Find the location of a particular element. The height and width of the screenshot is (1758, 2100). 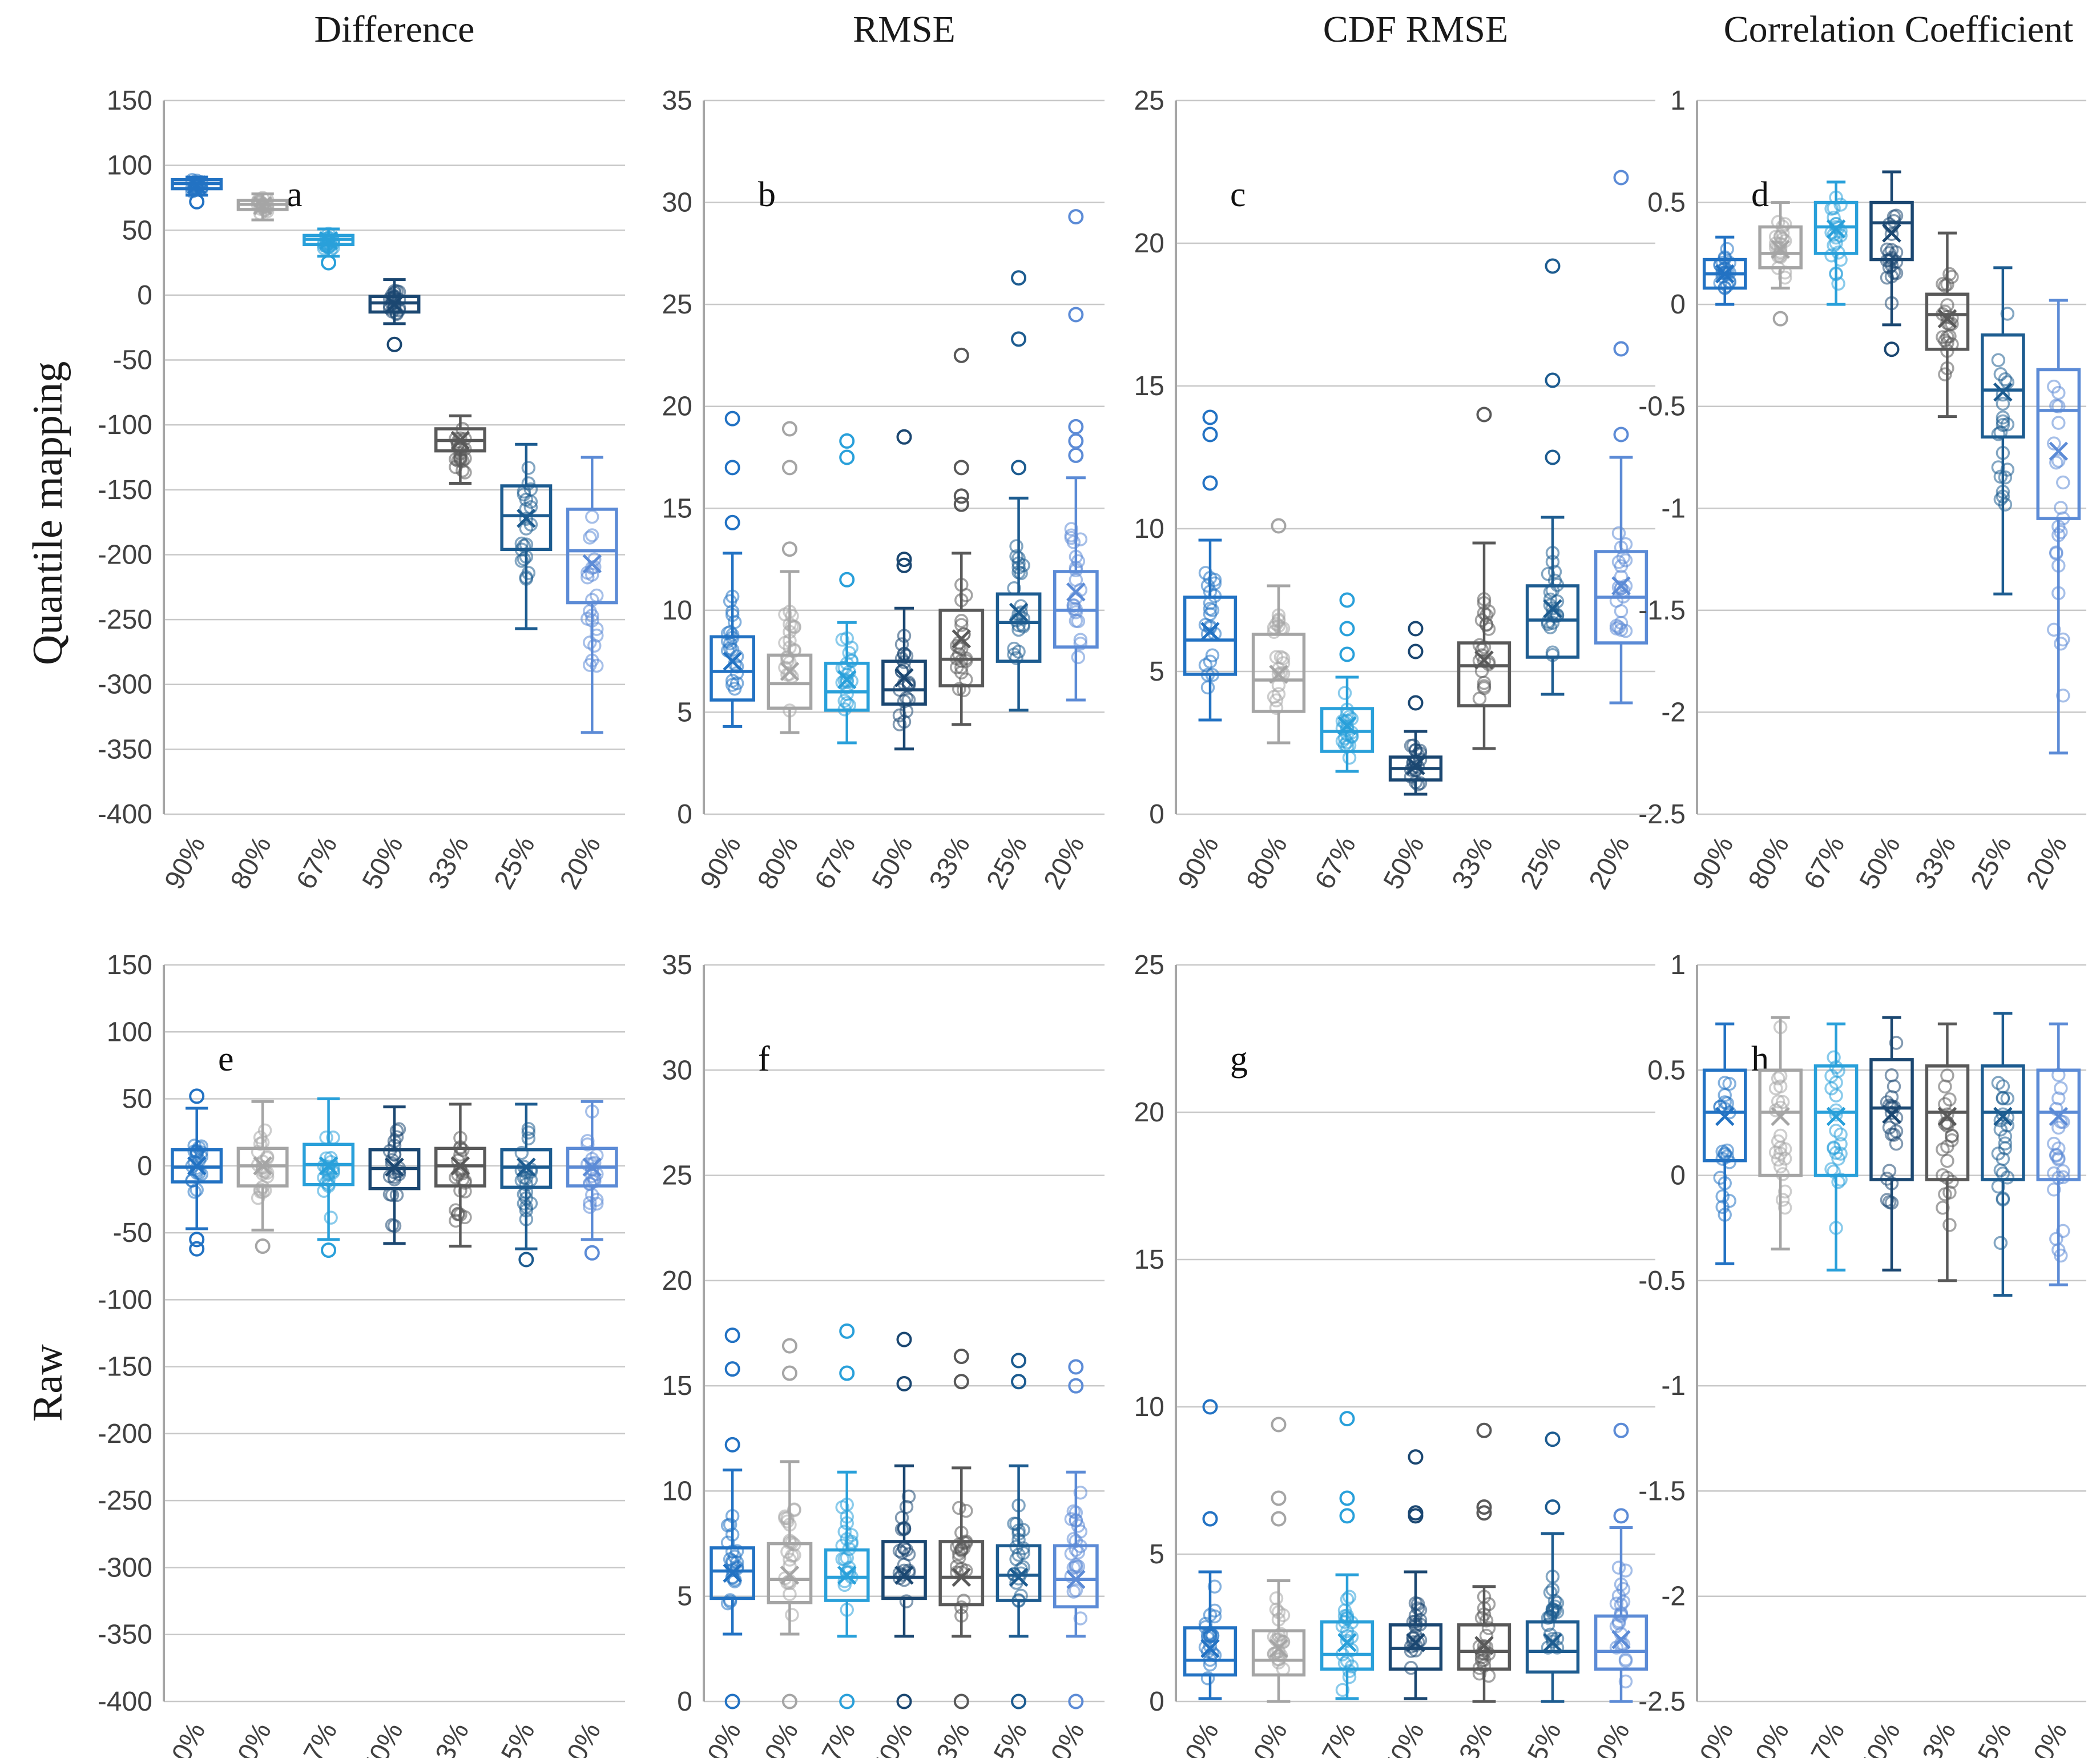

box-f-90% is located at coordinates (732, 1518).